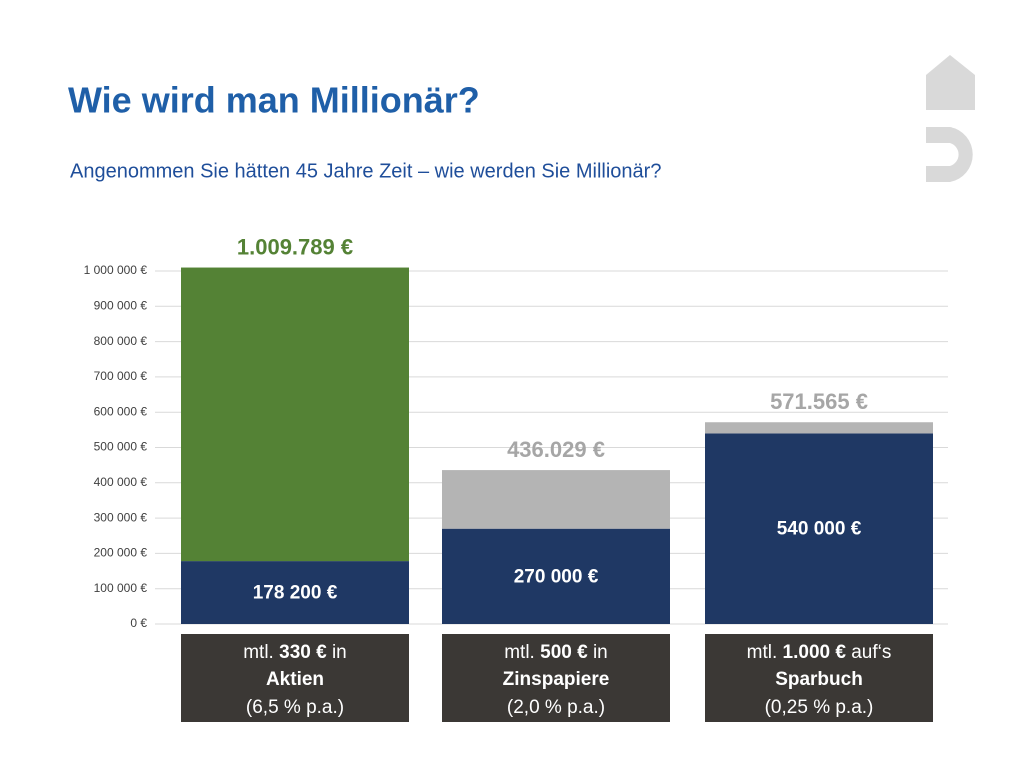  I want to click on category-amount: 1.000 €, so click(815, 652).